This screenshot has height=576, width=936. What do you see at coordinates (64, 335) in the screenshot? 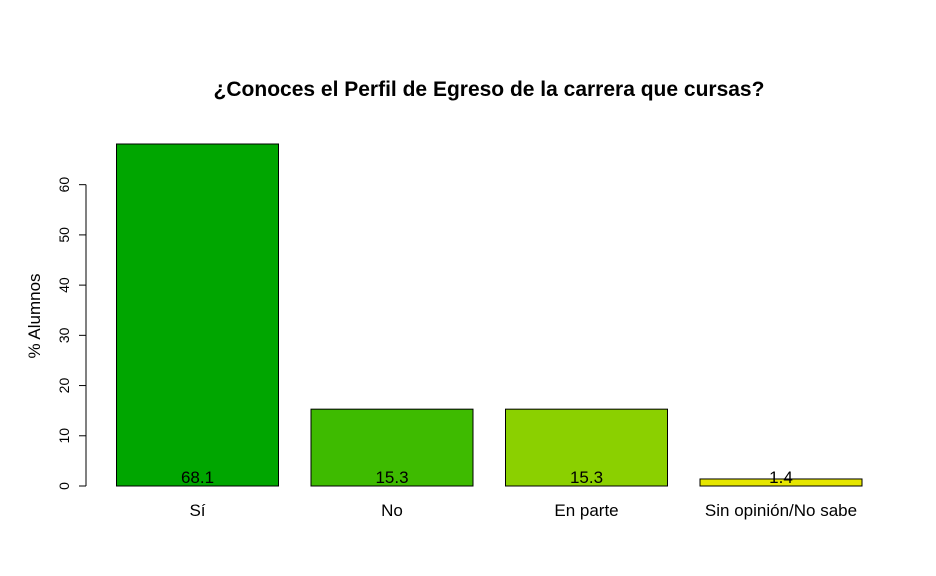
I see `y-tick-label: 30` at bounding box center [64, 335].